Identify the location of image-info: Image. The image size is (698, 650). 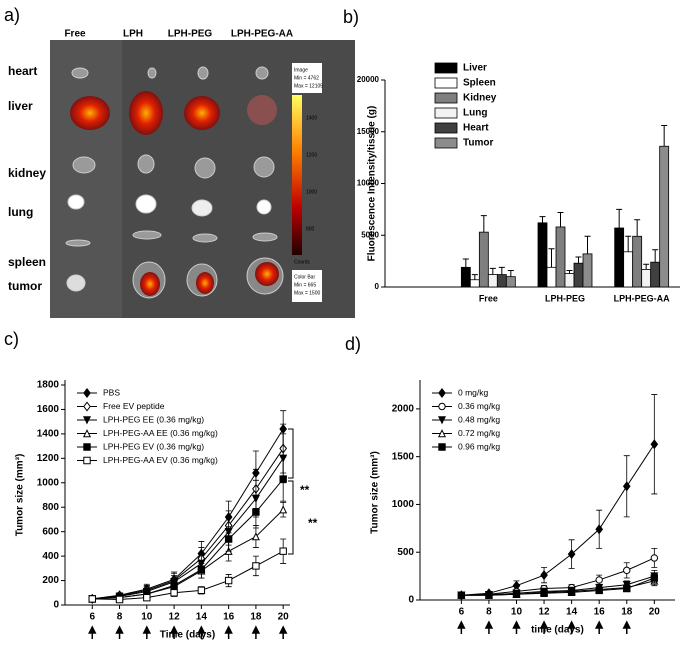
(301, 70).